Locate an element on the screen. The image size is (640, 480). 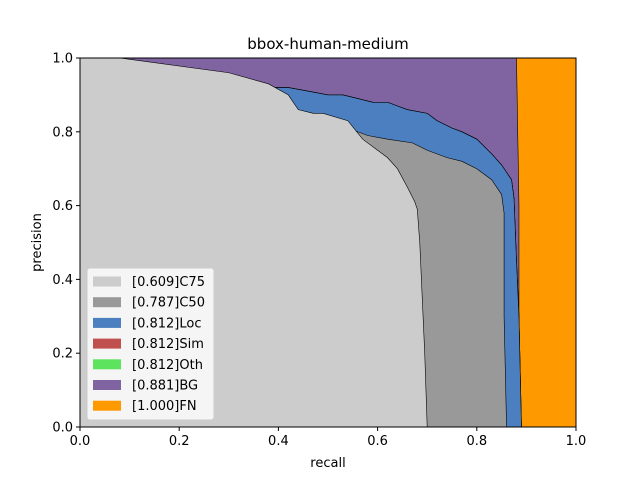
y-tick-label: 0.6 is located at coordinates (62, 206).